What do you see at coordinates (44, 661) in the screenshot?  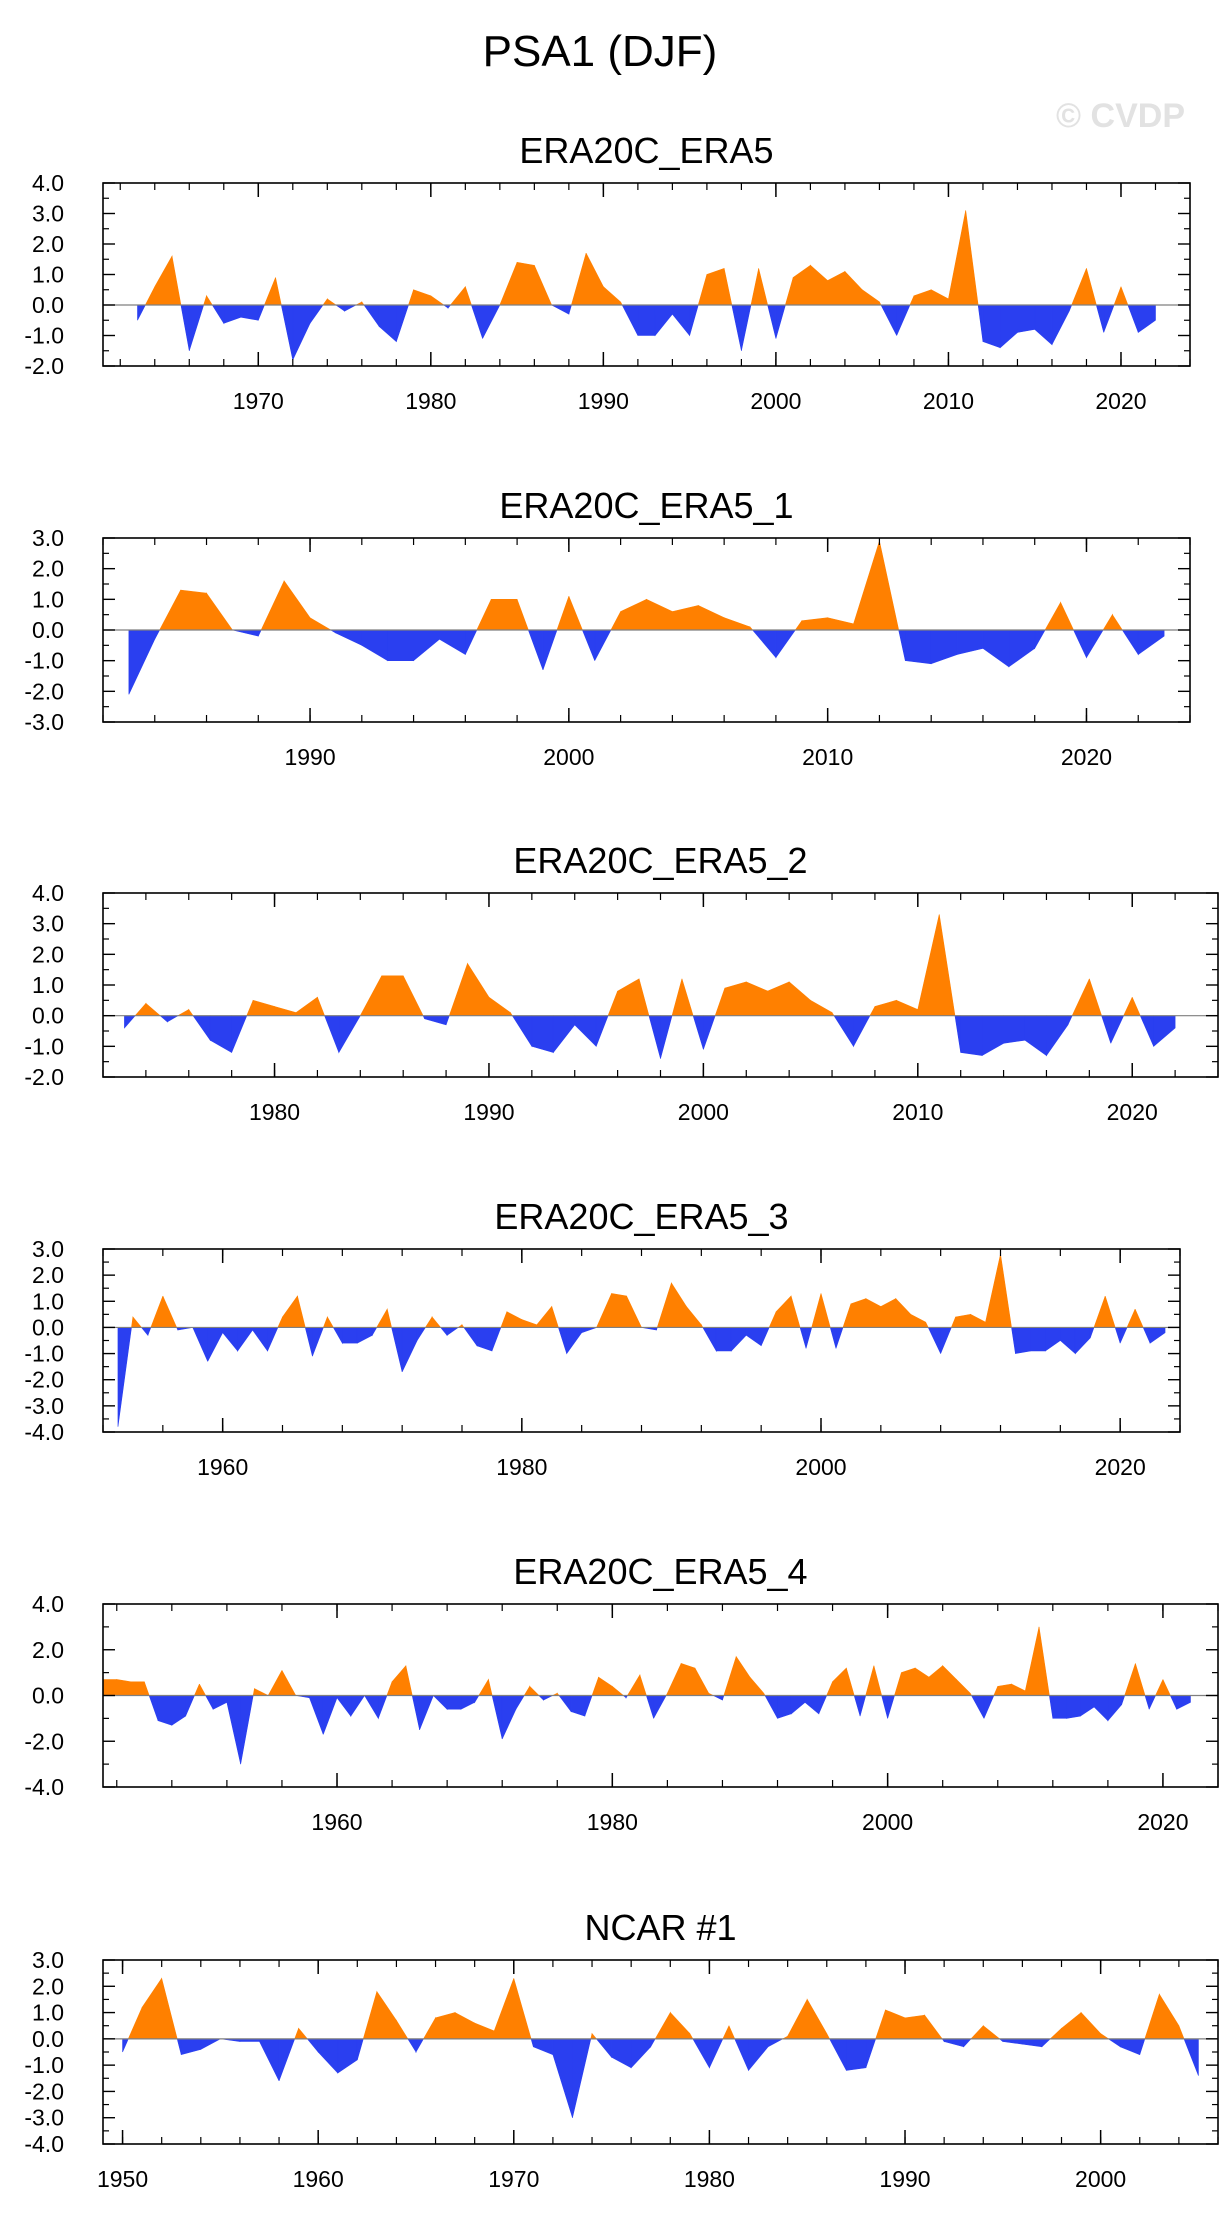 I see `y-tick-label: -1.0` at bounding box center [44, 661].